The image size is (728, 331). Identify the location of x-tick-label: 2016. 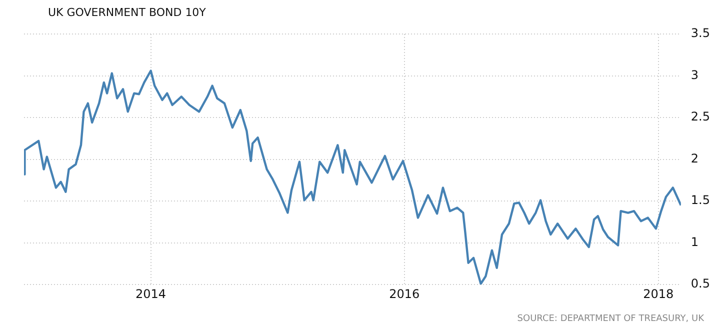
(404, 293).